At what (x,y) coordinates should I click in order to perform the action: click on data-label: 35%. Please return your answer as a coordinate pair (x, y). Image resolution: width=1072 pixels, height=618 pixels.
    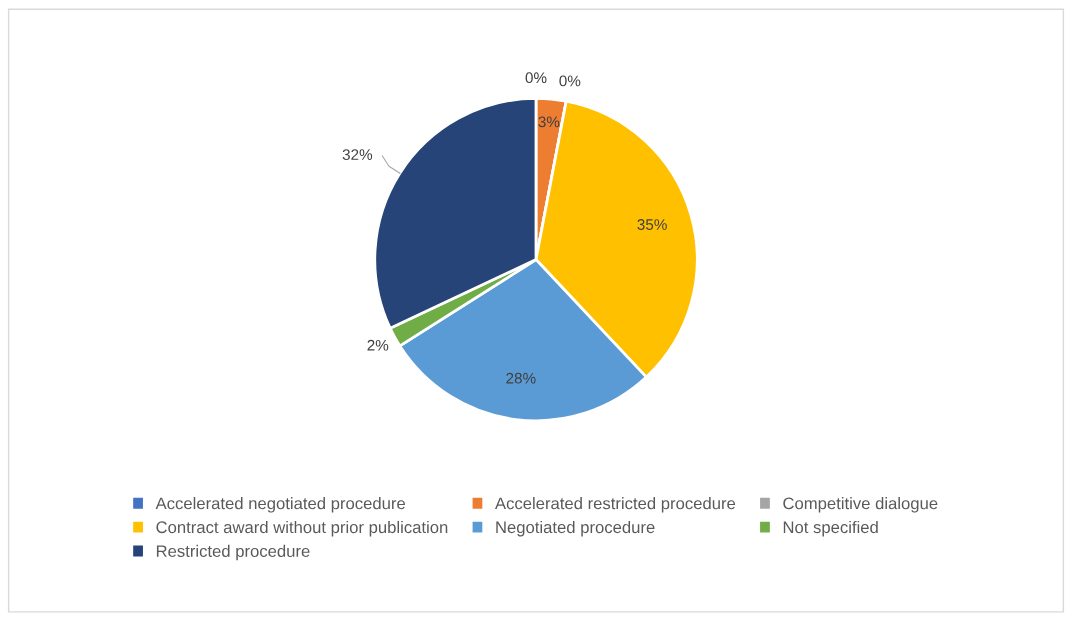
    Looking at the image, I should click on (652, 224).